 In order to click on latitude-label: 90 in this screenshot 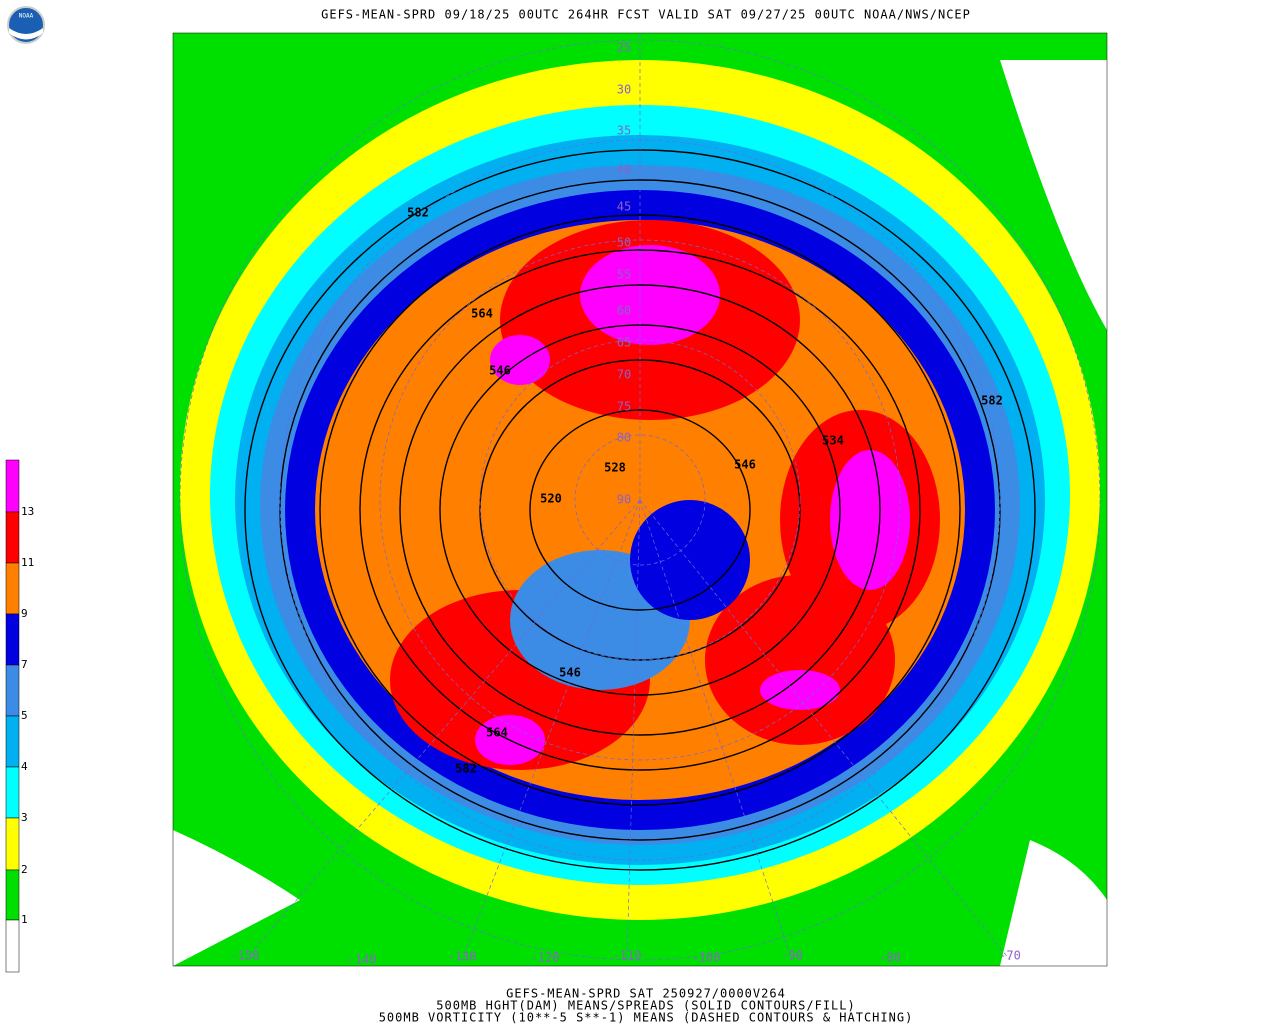, I will do `click(624, 500)`.